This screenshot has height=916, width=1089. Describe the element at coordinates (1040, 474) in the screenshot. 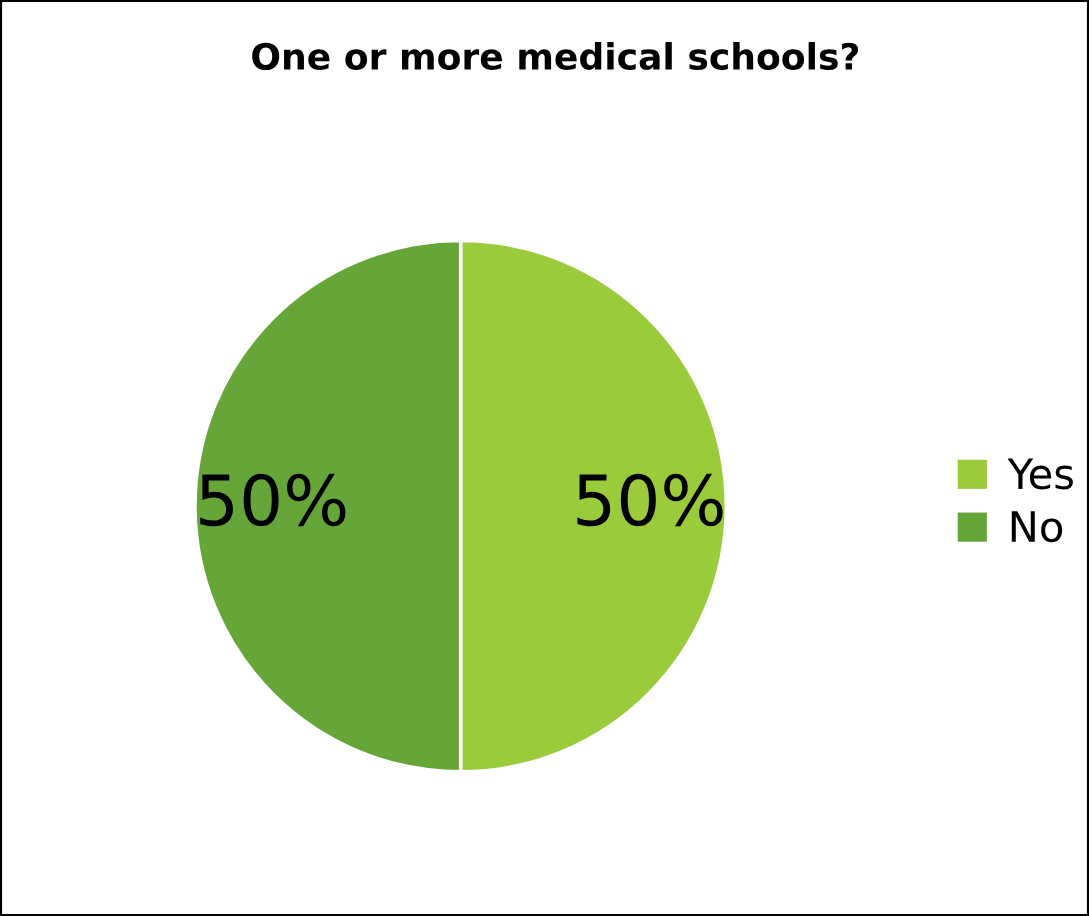

I see `legend-label: Yes` at that location.